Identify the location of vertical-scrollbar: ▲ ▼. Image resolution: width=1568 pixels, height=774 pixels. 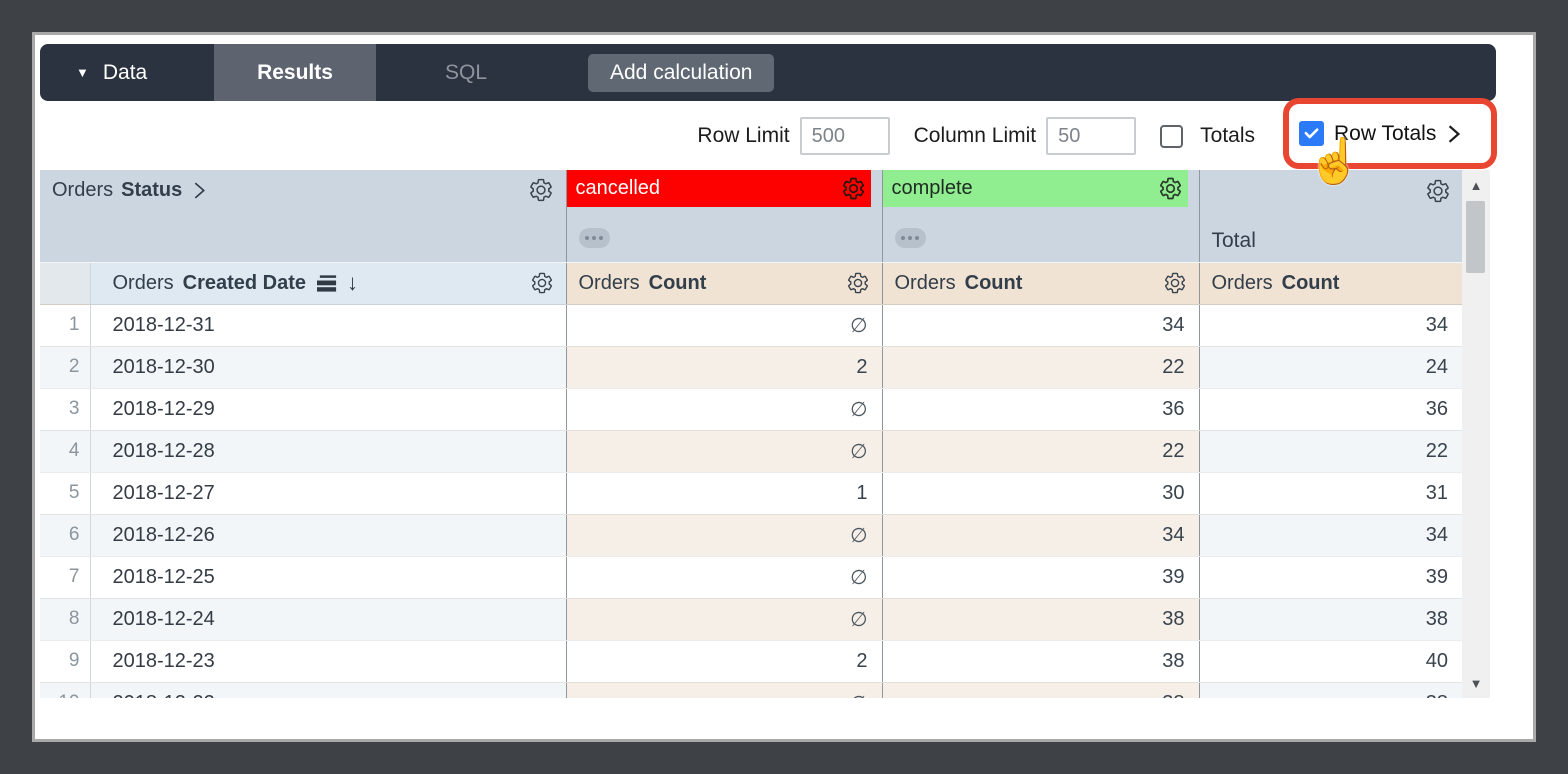
(1476, 434).